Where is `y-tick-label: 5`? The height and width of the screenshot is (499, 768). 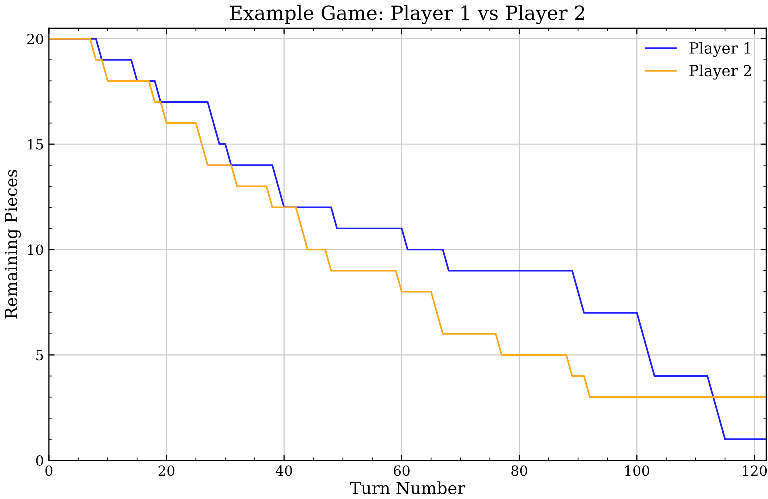 y-tick-label: 5 is located at coordinates (40, 355).